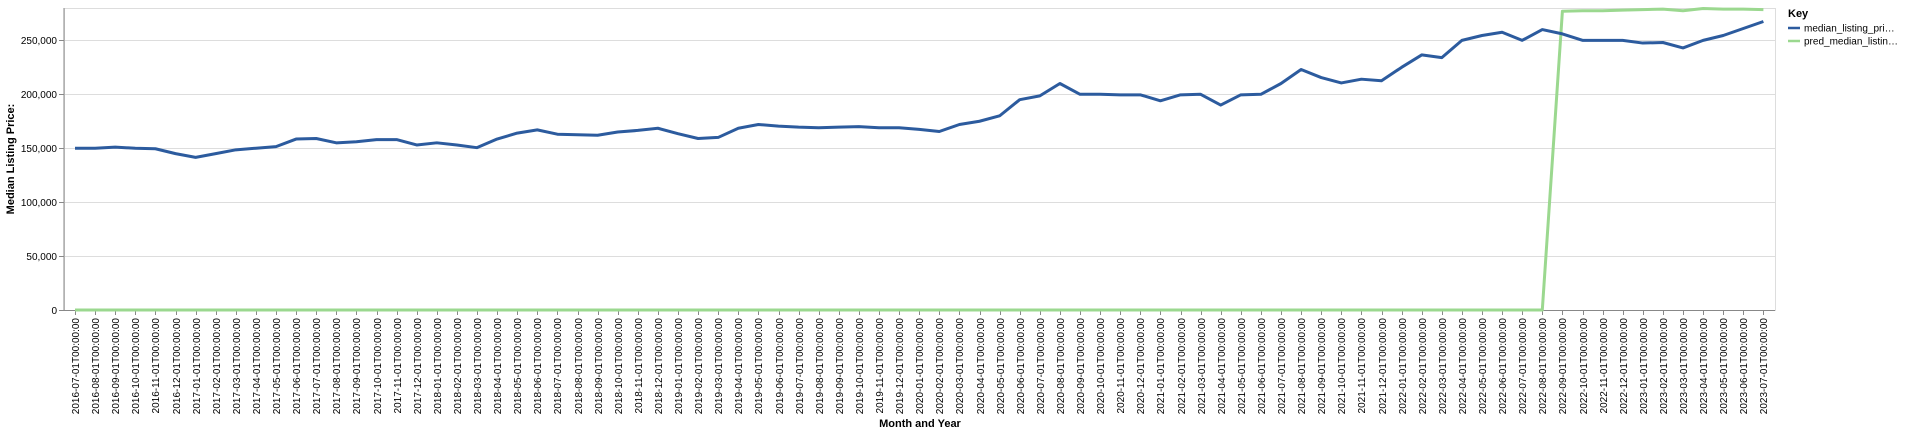 The width and height of the screenshot is (1920, 432). What do you see at coordinates (639, 366) in the screenshot?
I see `x-tick-label: 2018-11-01T00:00:00` at bounding box center [639, 366].